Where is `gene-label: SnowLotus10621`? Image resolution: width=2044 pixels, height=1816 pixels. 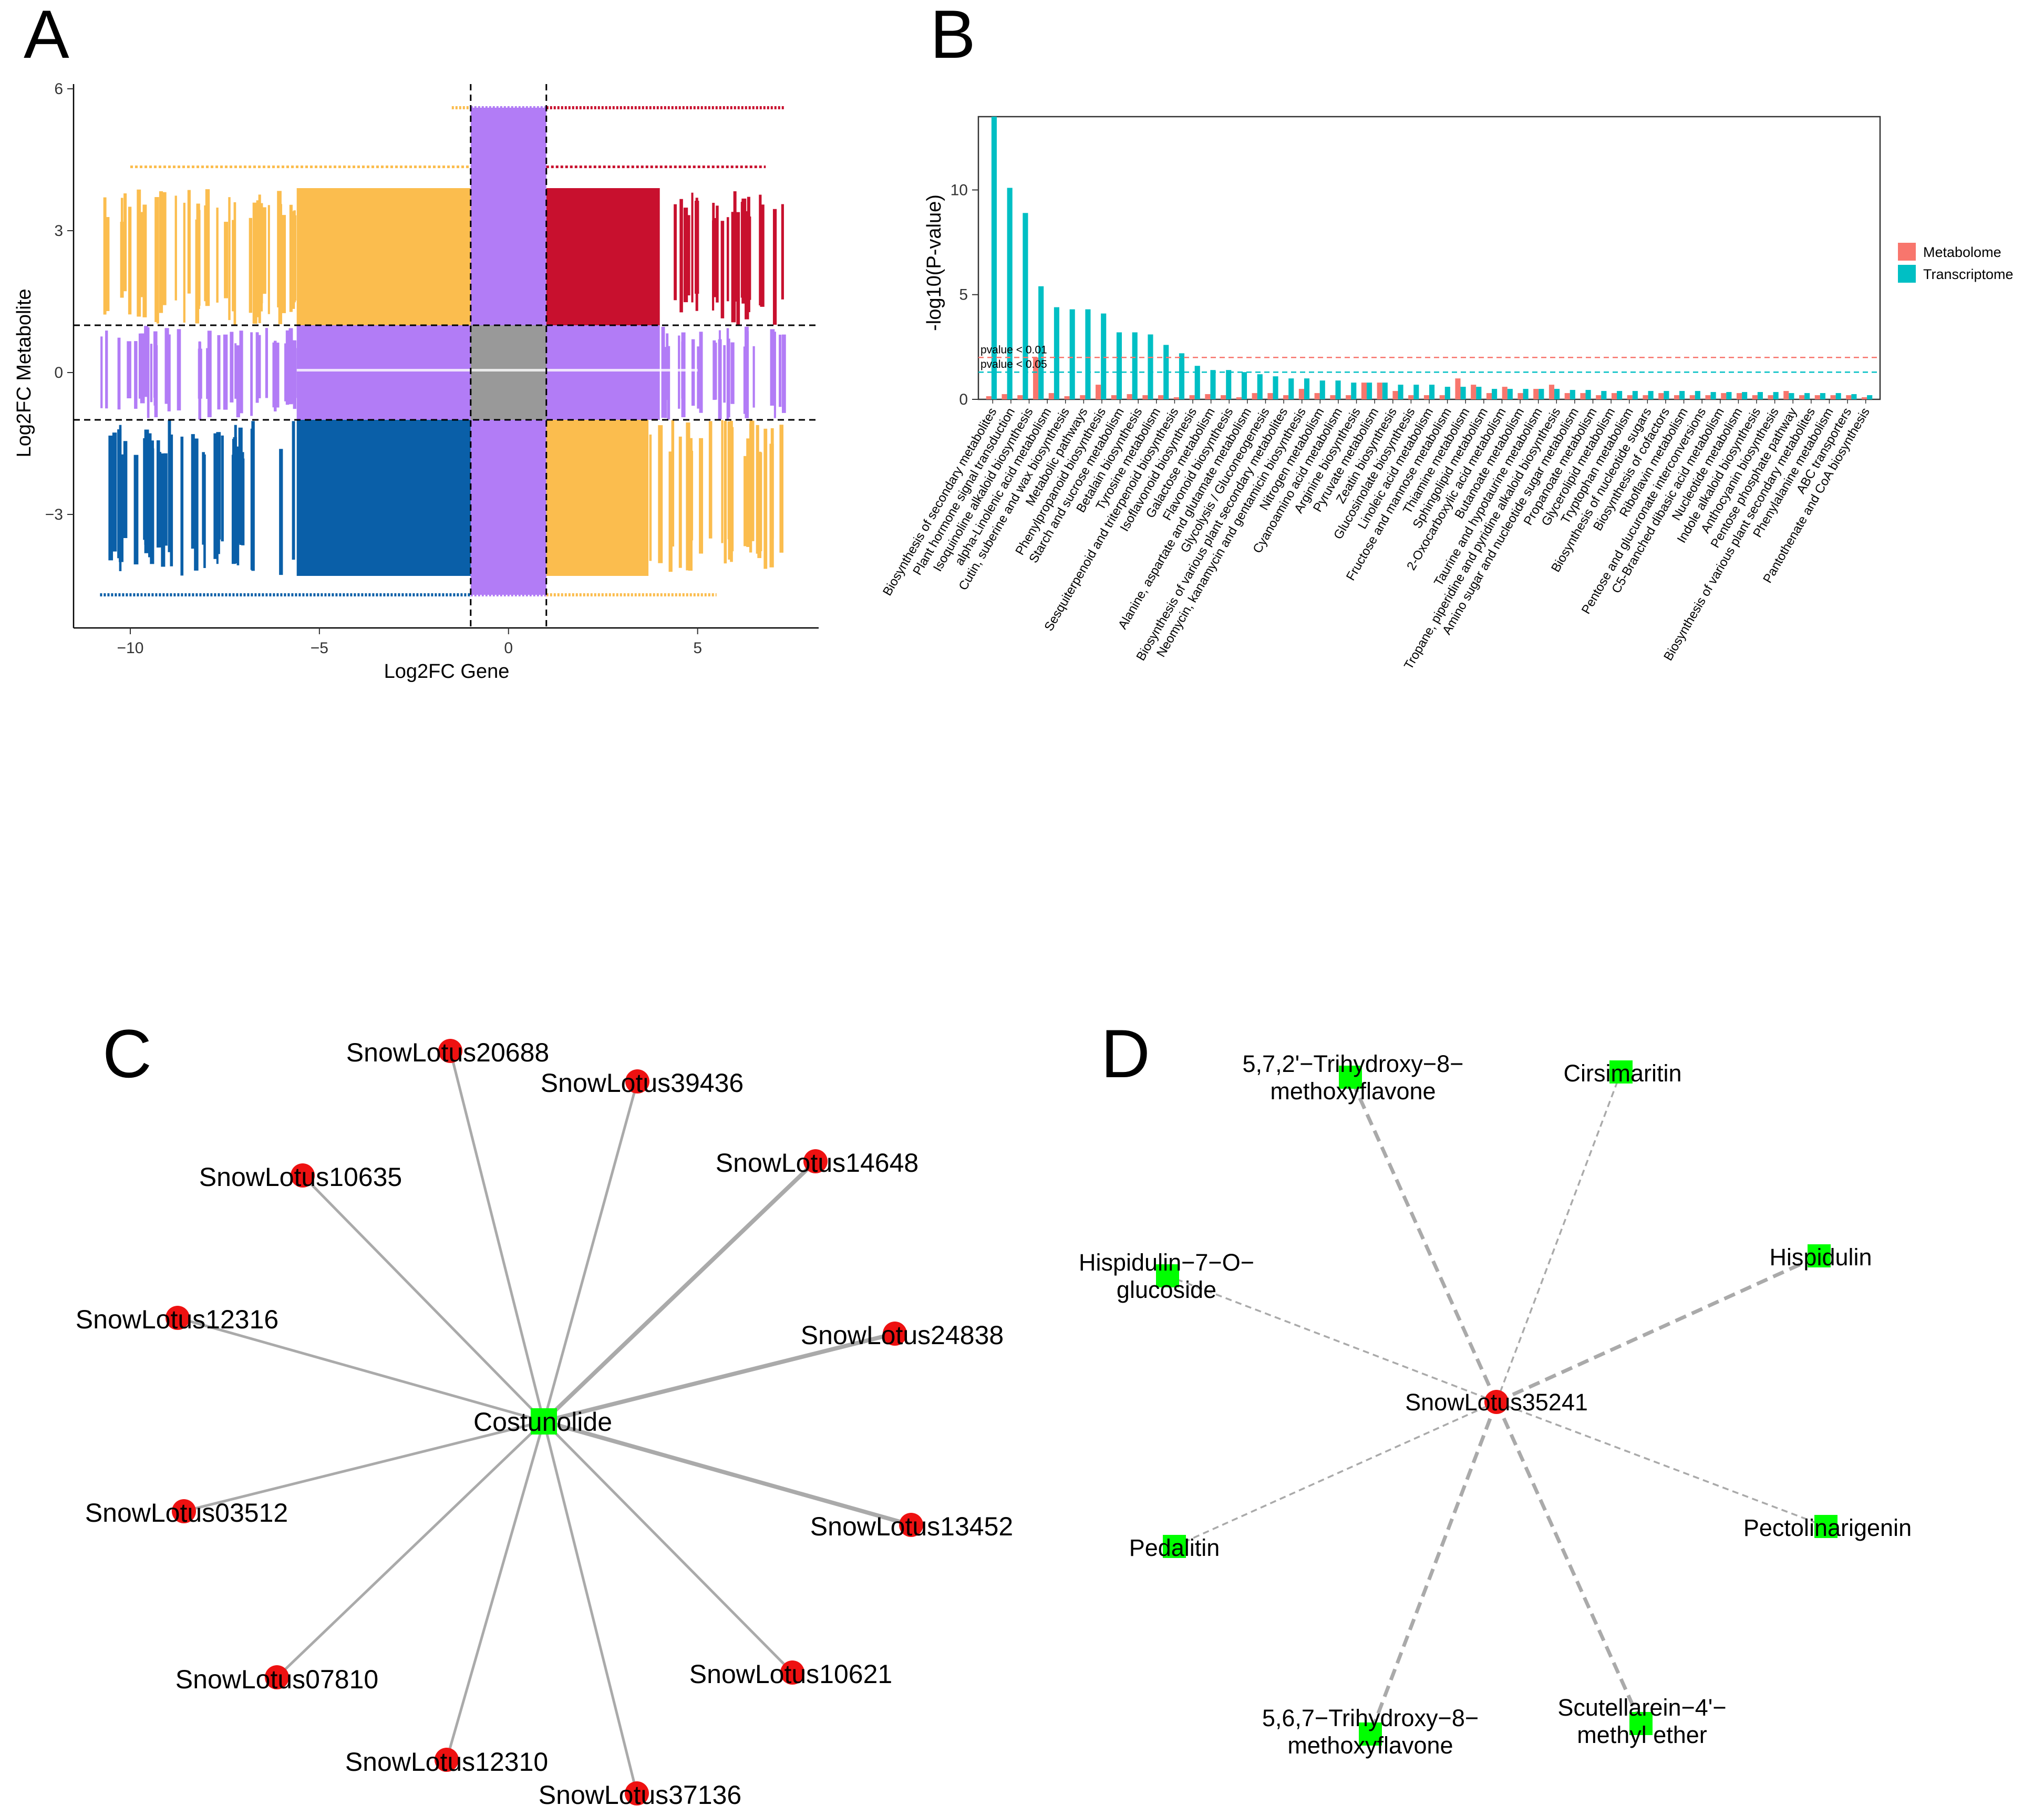
gene-label: SnowLotus10621 is located at coordinates (791, 1674).